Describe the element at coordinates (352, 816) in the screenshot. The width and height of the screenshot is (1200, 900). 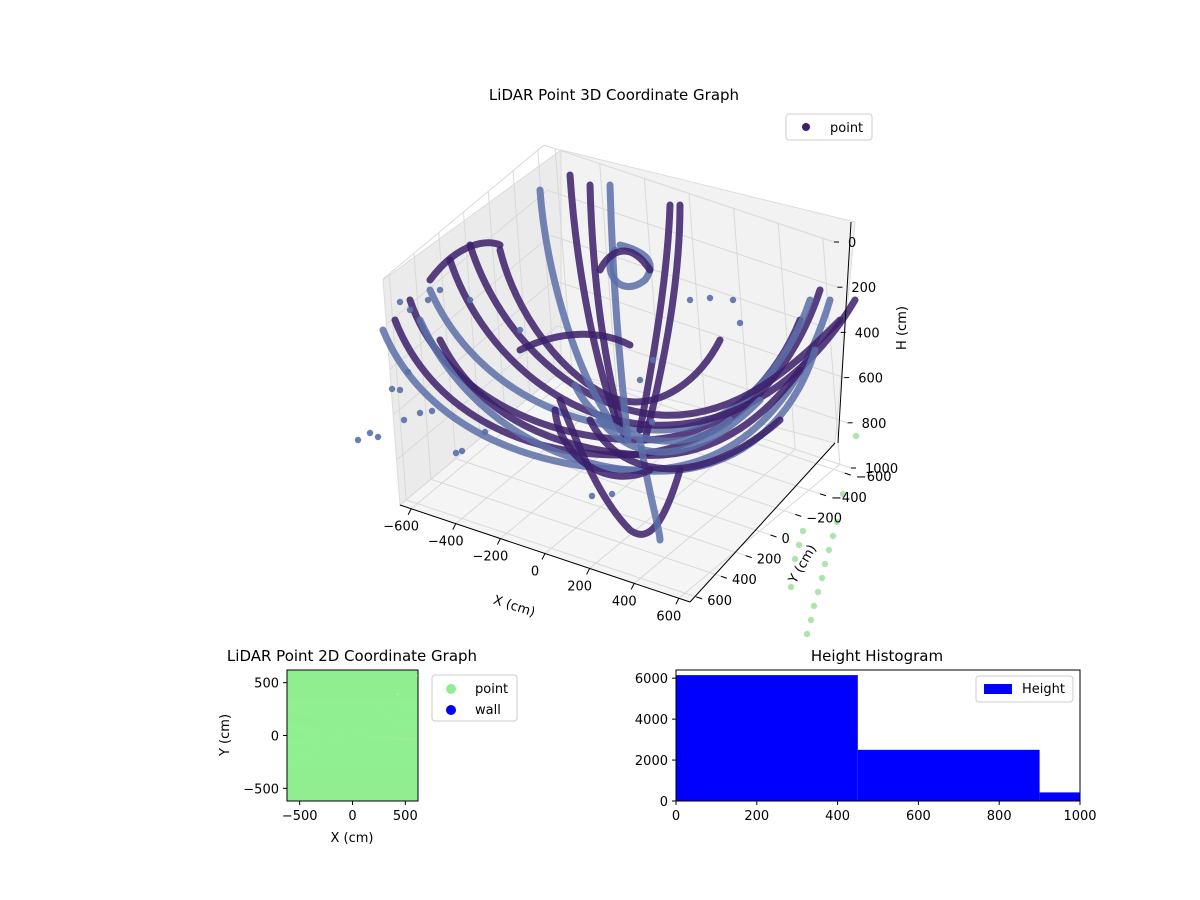
I see `x-tick-label-2d: 0` at that location.